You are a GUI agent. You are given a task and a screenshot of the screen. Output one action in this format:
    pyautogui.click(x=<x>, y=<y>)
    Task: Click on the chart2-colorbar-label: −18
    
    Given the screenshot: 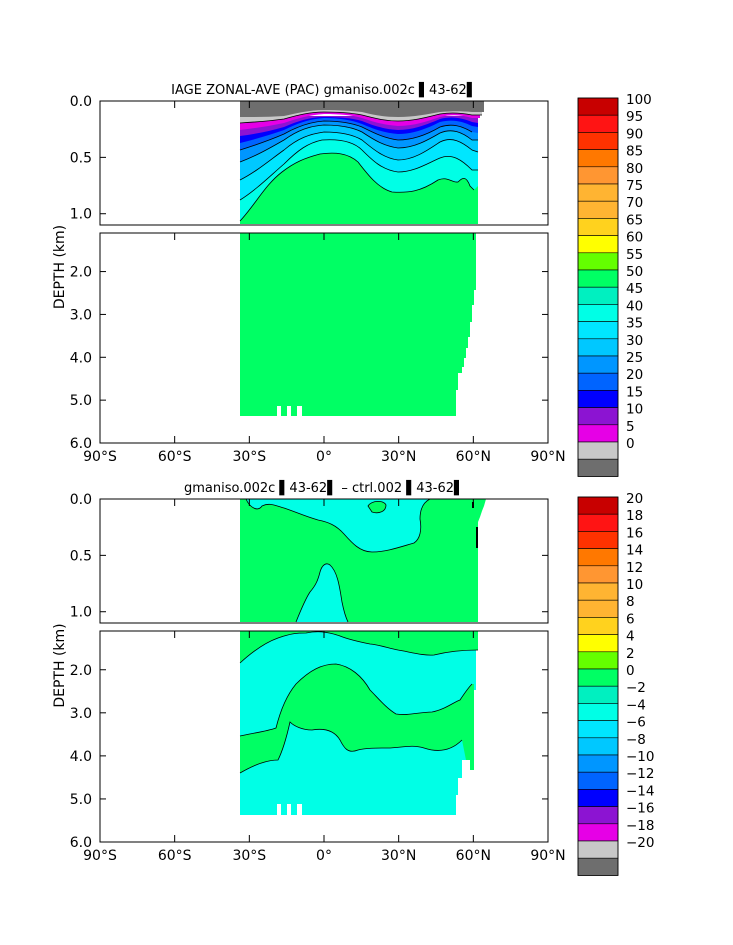 What is the action you would take?
    pyautogui.click(x=640, y=826)
    